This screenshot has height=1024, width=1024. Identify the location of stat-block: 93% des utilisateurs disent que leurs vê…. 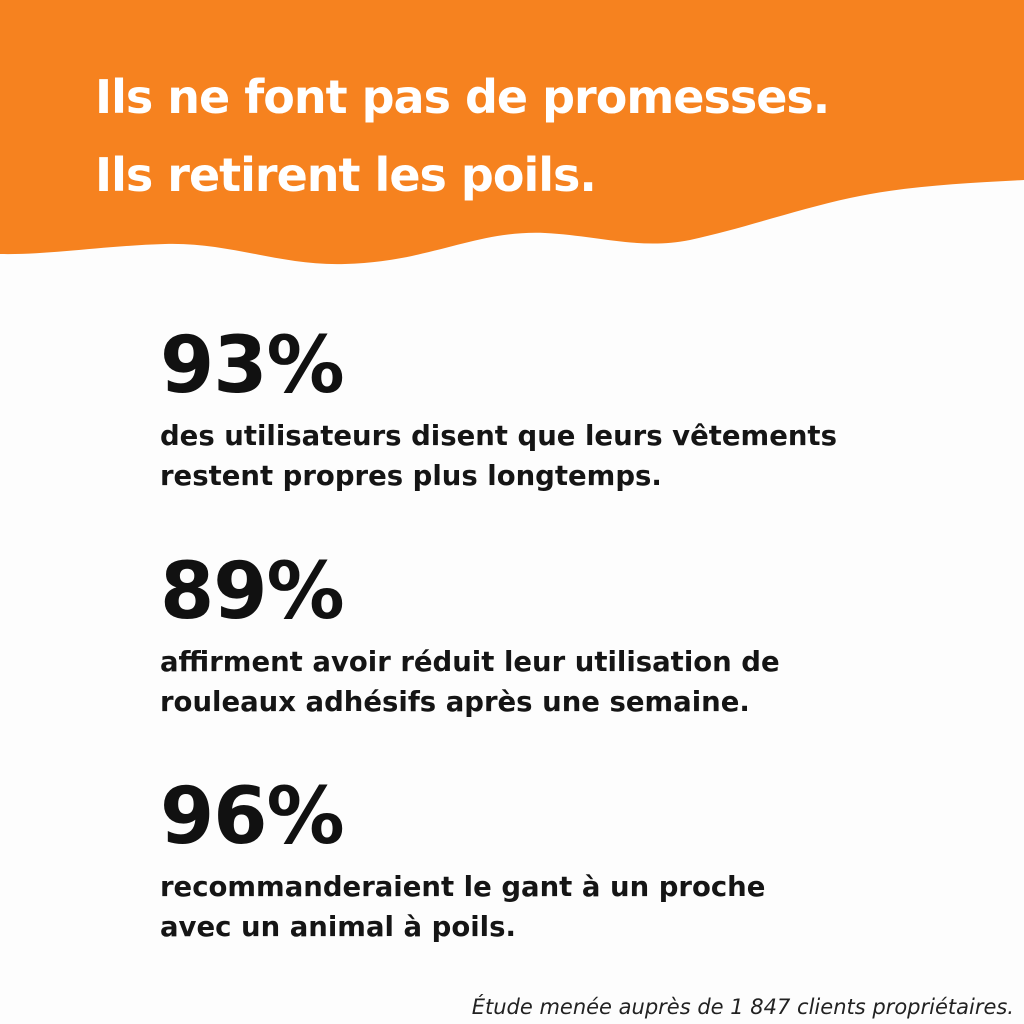
(540, 409).